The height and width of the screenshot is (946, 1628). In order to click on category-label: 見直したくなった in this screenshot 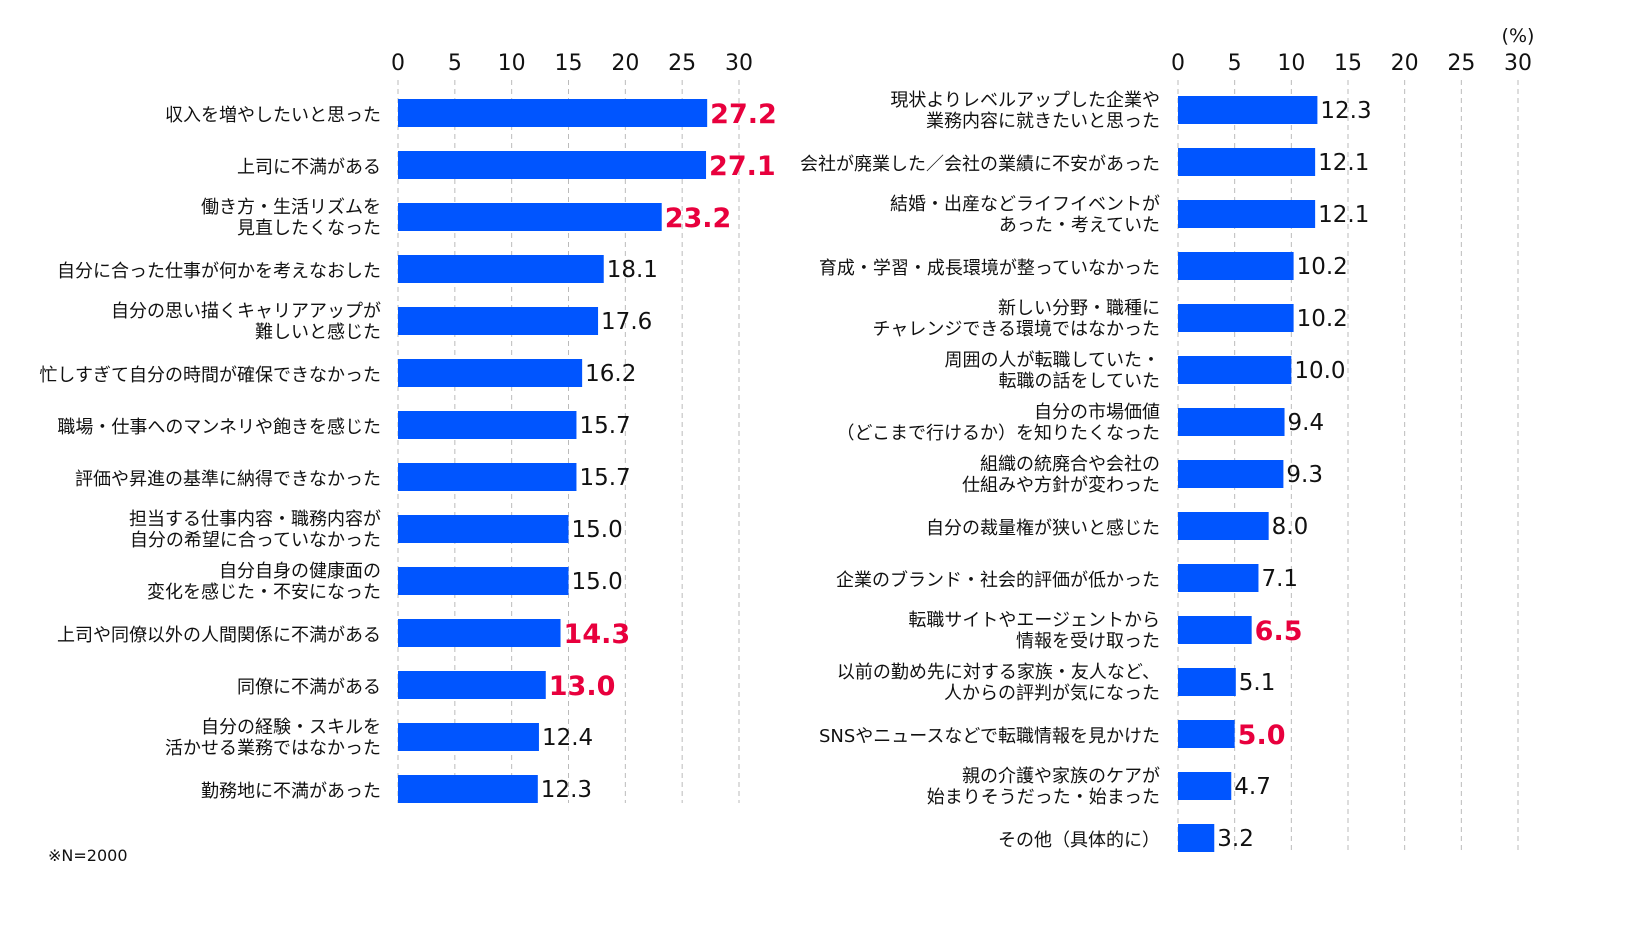, I will do `click(309, 228)`.